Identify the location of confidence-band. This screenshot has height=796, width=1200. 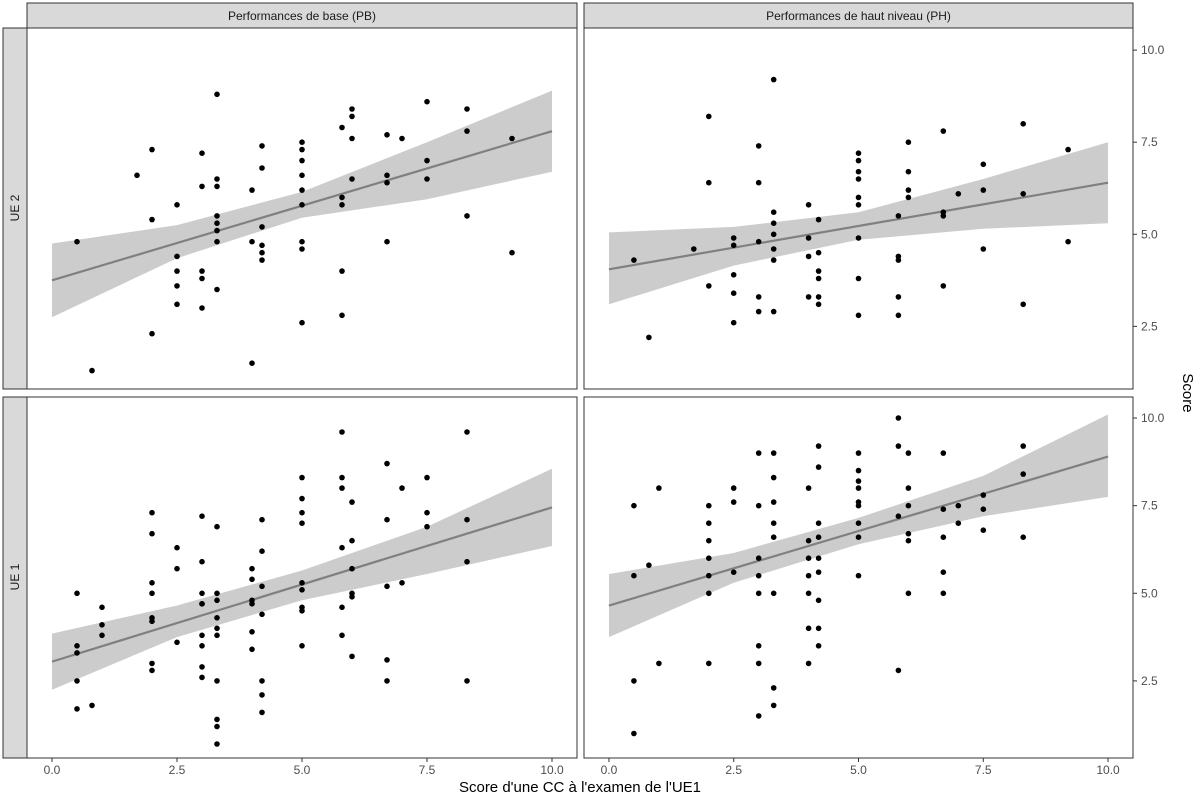
(858, 223).